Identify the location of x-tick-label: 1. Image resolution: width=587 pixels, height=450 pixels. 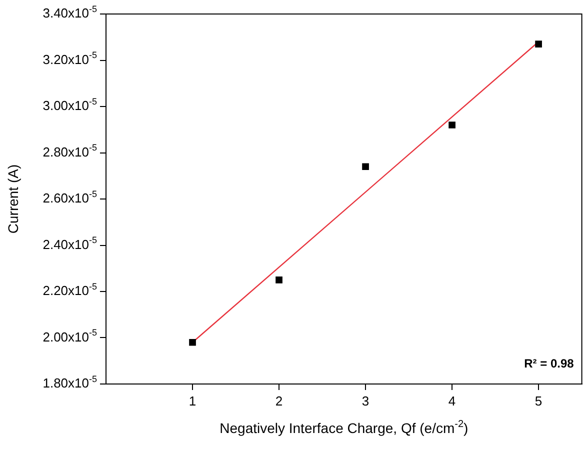
(192, 401).